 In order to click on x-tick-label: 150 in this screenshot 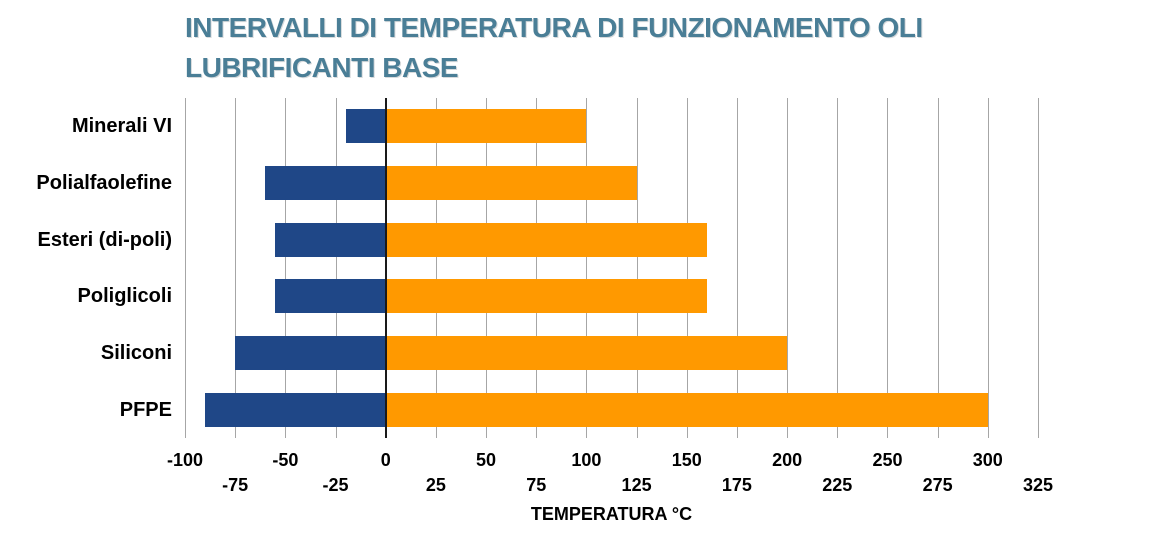, I will do `click(686, 460)`.